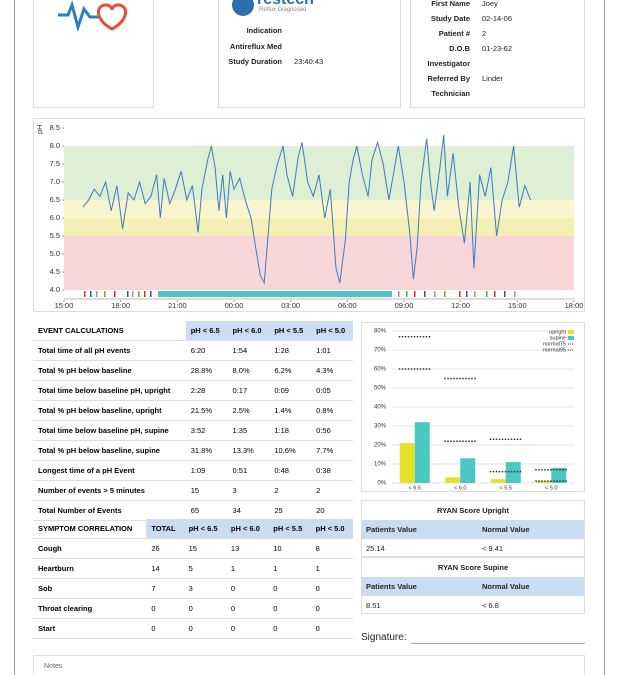  I want to click on table-cell: 10.6%, so click(290, 450).